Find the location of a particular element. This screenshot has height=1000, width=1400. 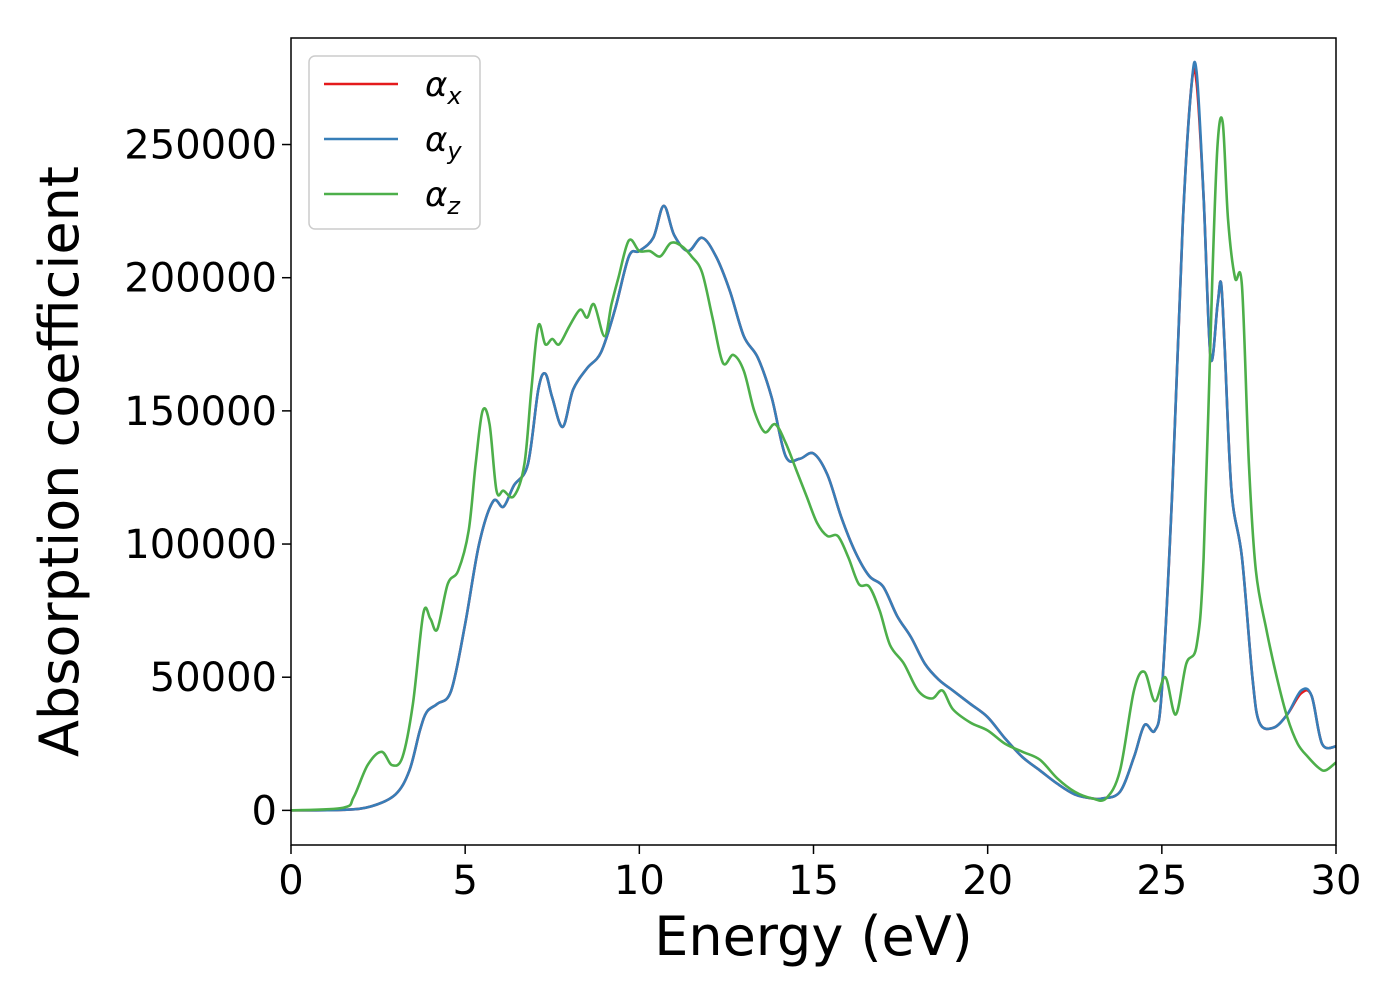

x-tick-label: 25 is located at coordinates (1161, 881).